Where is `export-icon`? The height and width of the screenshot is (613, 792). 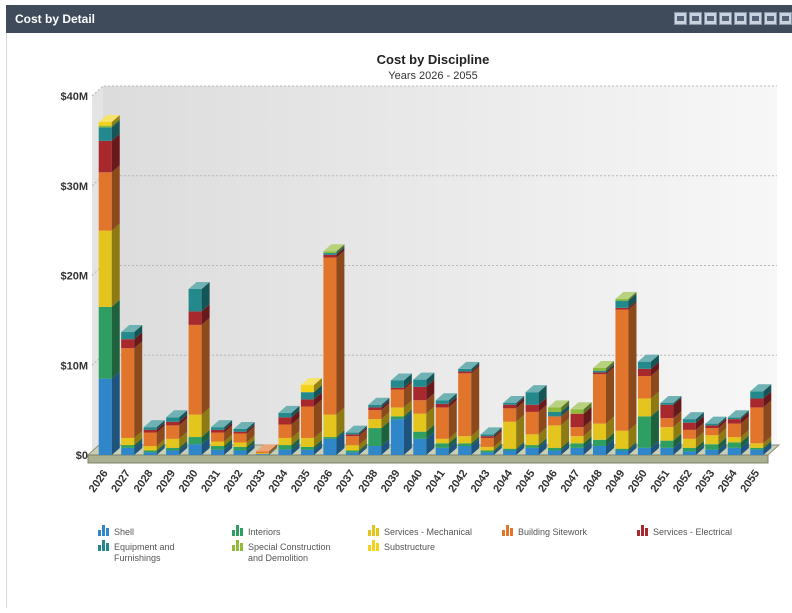
export-icon is located at coordinates (770, 18).